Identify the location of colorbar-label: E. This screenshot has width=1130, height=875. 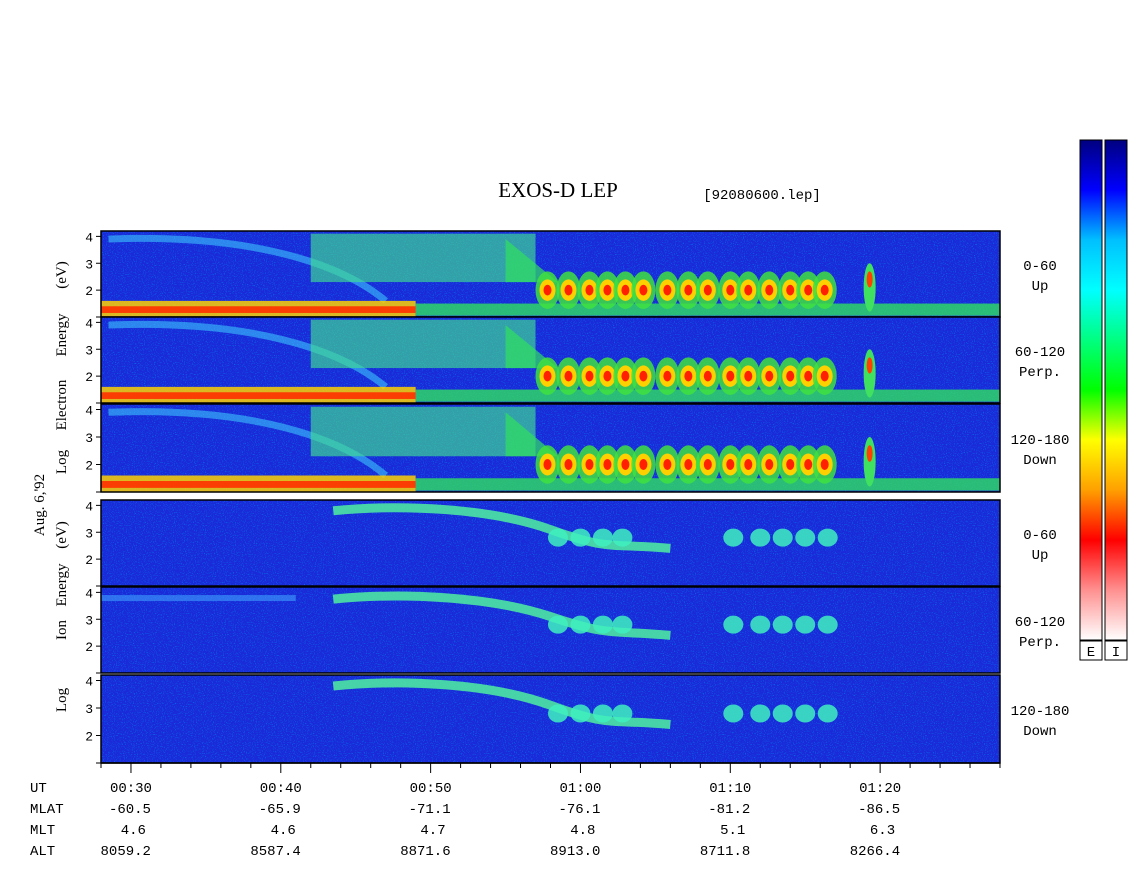
(1091, 653).